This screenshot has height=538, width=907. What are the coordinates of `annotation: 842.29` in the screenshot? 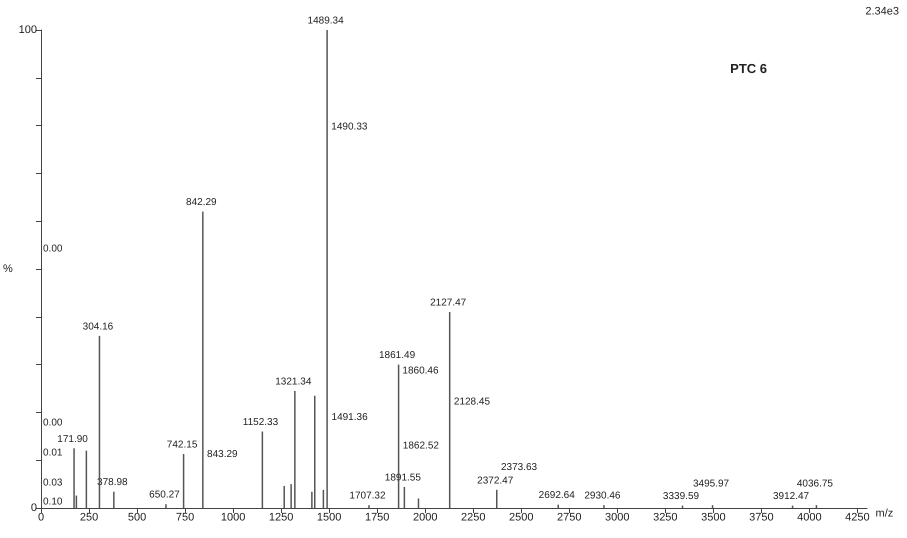 It's located at (202, 202).